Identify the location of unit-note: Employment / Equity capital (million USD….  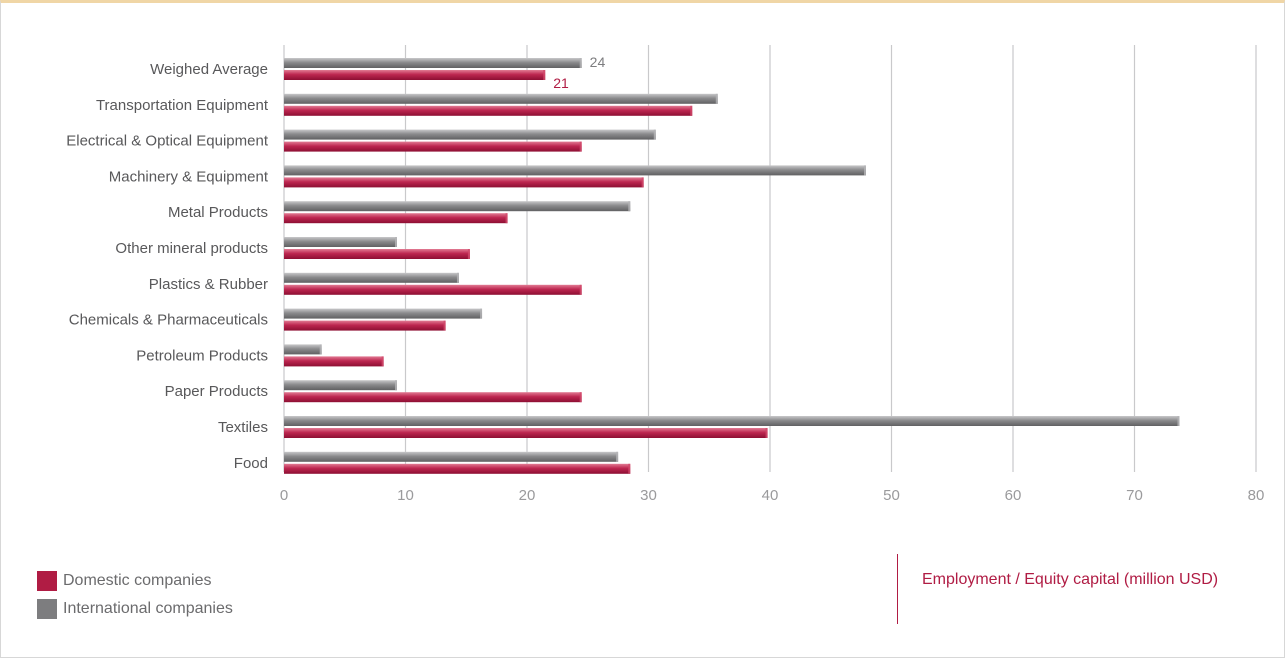
(1070, 579).